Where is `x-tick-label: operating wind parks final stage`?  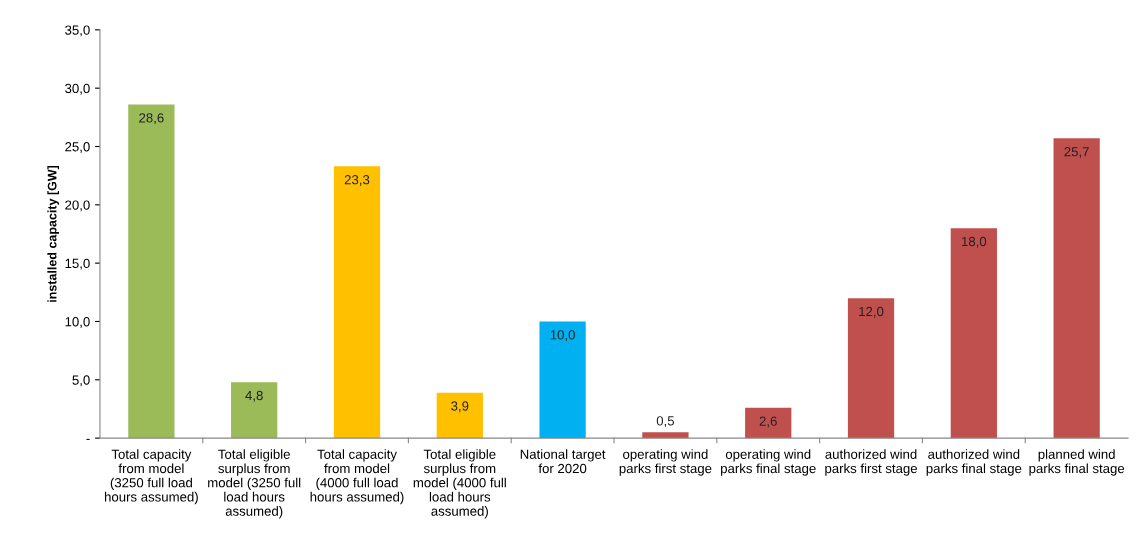
x-tick-label: operating wind parks final stage is located at coordinates (768, 462).